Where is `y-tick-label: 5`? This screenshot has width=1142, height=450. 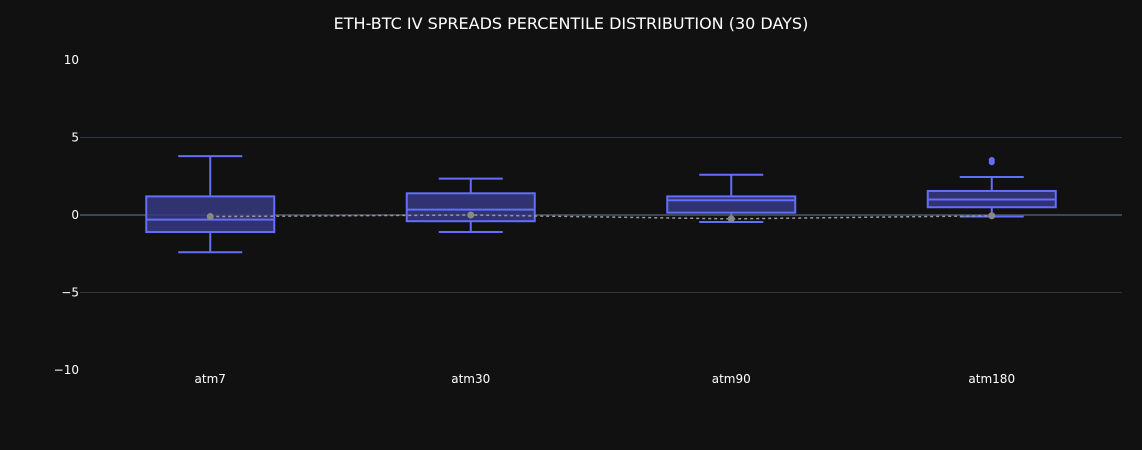 y-tick-label: 5 is located at coordinates (75, 138).